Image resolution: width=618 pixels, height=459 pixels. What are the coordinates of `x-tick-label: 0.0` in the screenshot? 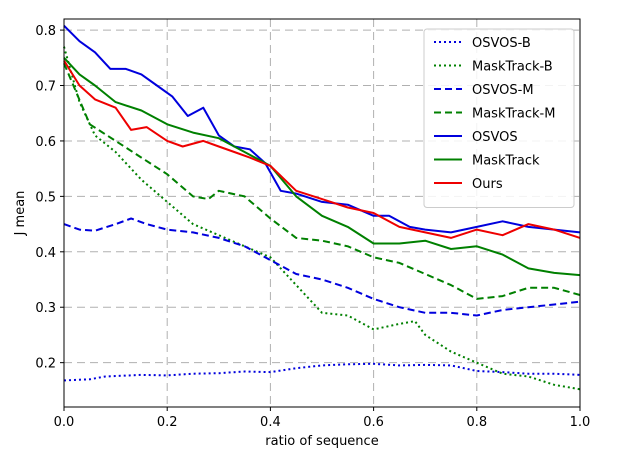 It's located at (64, 422).